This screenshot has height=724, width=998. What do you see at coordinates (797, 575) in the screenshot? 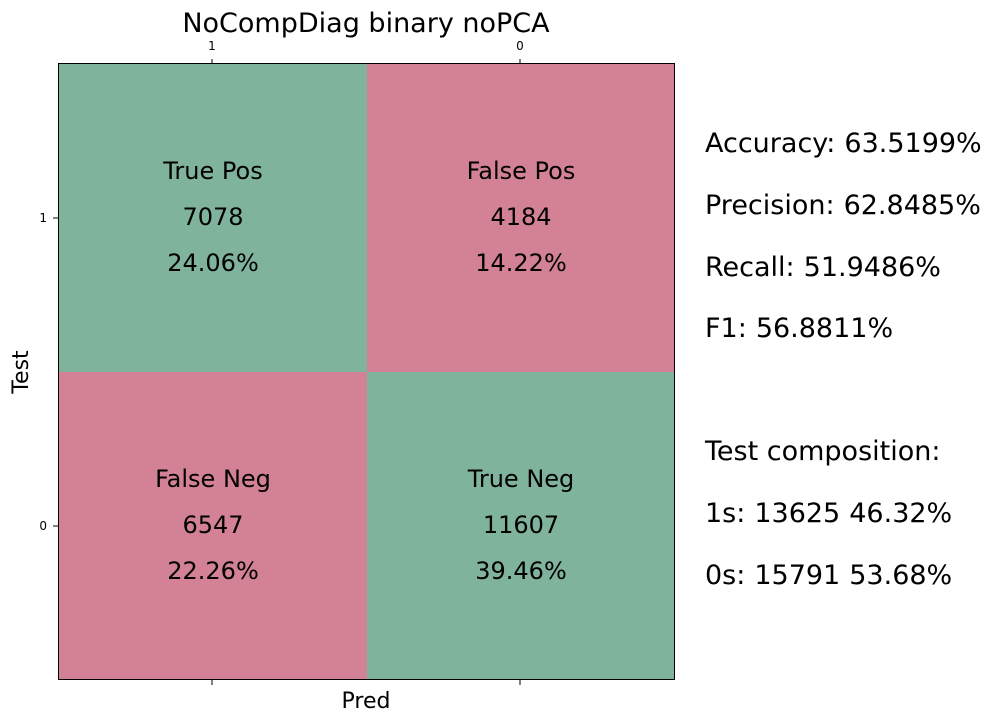
I see `zeros-count: 15791` at bounding box center [797, 575].